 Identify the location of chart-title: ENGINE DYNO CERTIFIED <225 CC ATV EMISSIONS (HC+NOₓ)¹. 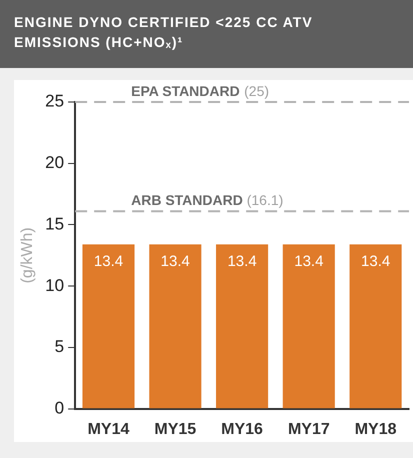
(206, 34).